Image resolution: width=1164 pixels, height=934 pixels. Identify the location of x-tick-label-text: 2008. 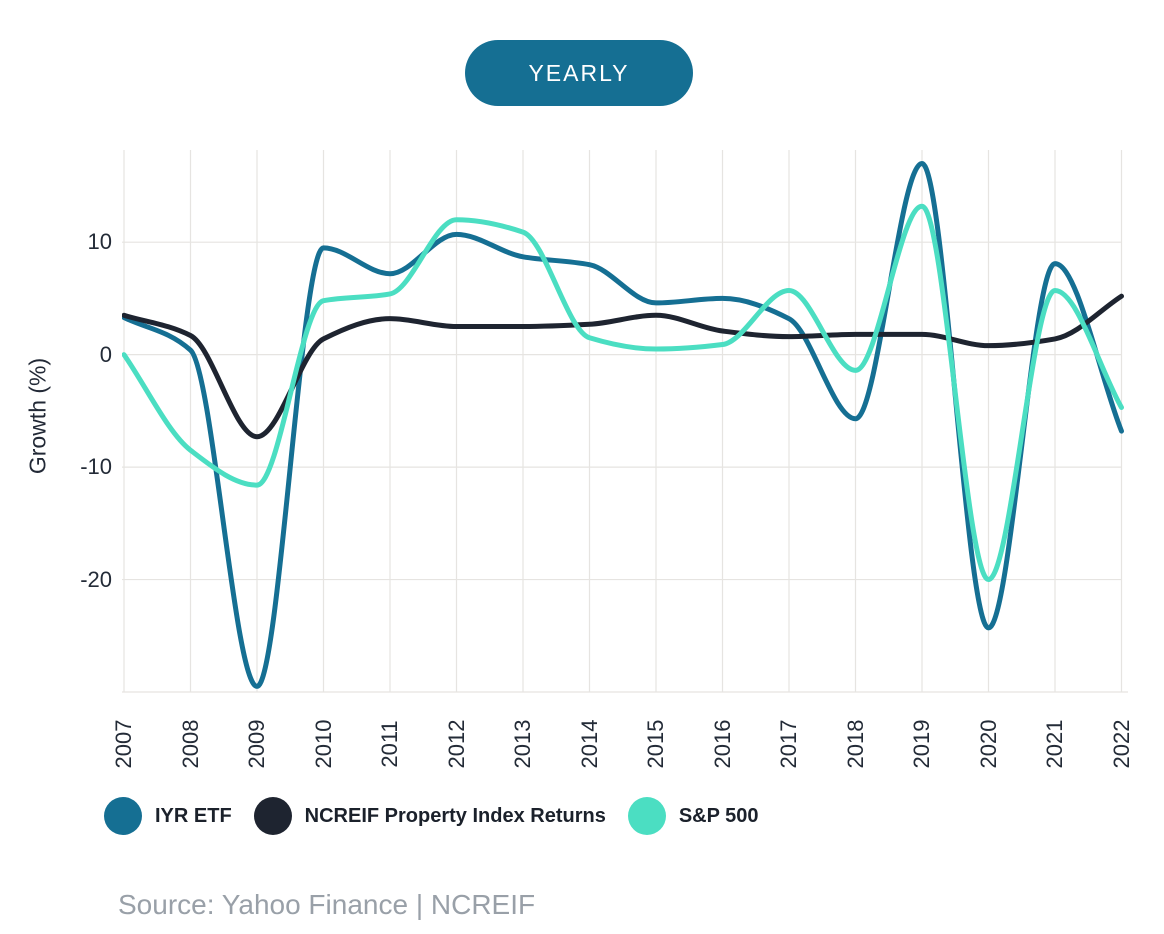
(190, 744).